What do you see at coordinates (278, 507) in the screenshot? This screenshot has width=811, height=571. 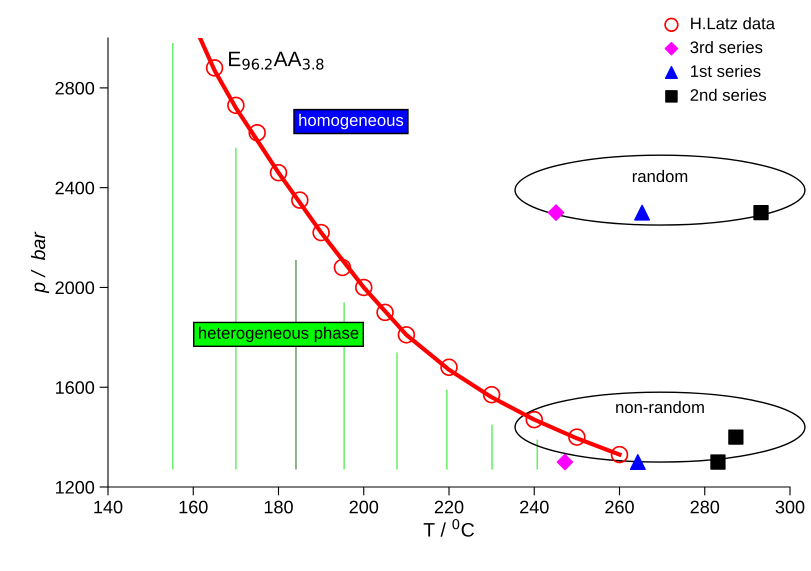 I see `x-tick-label: 180` at bounding box center [278, 507].